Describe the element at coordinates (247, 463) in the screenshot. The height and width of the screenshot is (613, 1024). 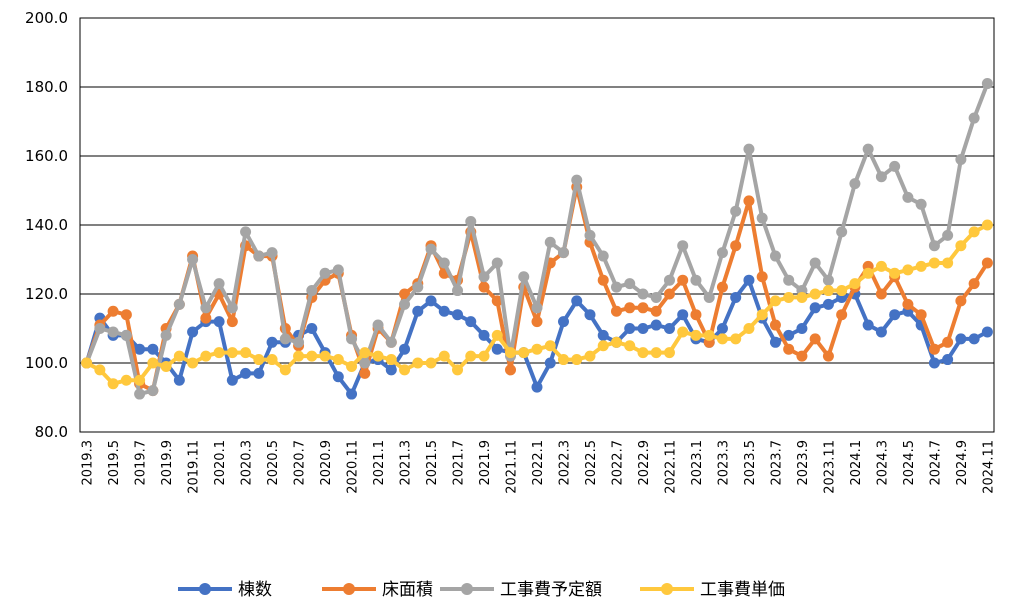
I see `x-tick-label: 2020.3` at that location.